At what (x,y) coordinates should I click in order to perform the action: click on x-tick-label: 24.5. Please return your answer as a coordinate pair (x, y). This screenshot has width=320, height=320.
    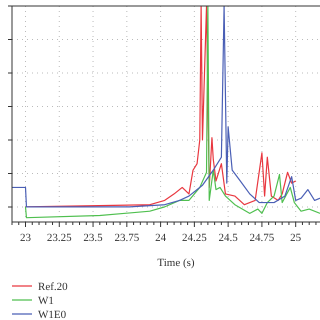
    Looking at the image, I should click on (228, 238).